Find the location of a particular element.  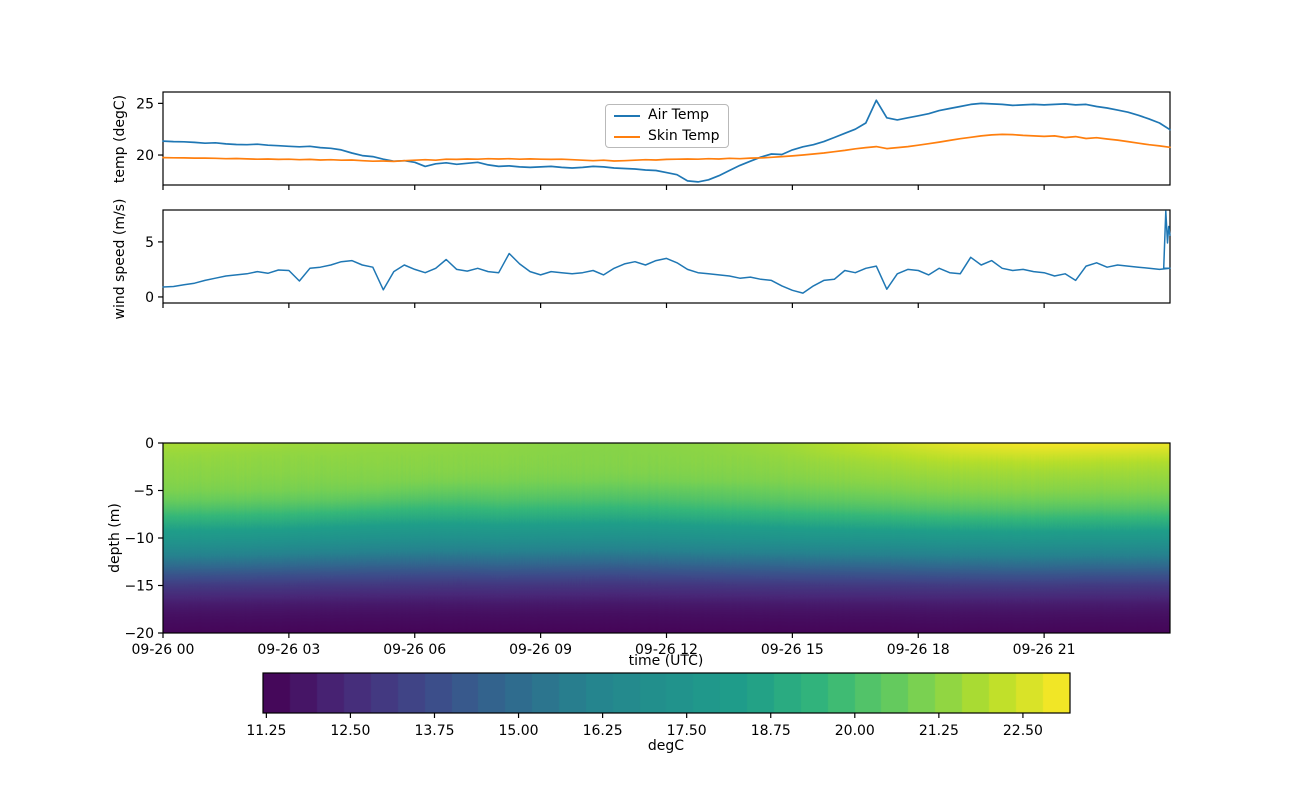

x-tick-label: 09-26 09 is located at coordinates (540, 650).